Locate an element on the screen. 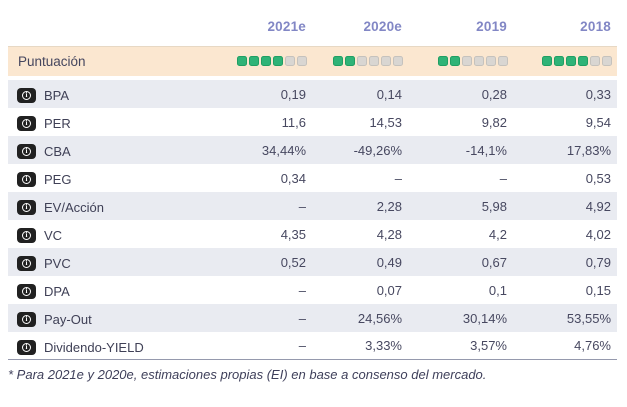 The height and width of the screenshot is (407, 627). metric-label: Dividendo-YIELD is located at coordinates (94, 347).